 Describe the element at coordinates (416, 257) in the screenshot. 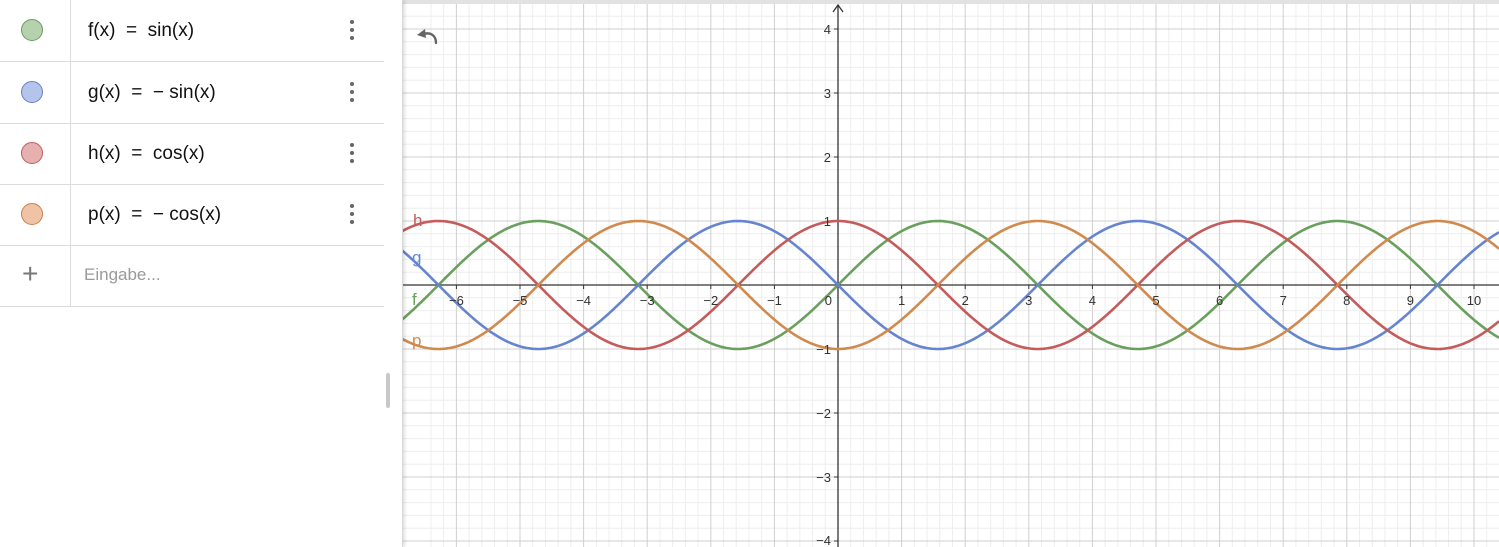

I see `curve-label-g: g` at that location.